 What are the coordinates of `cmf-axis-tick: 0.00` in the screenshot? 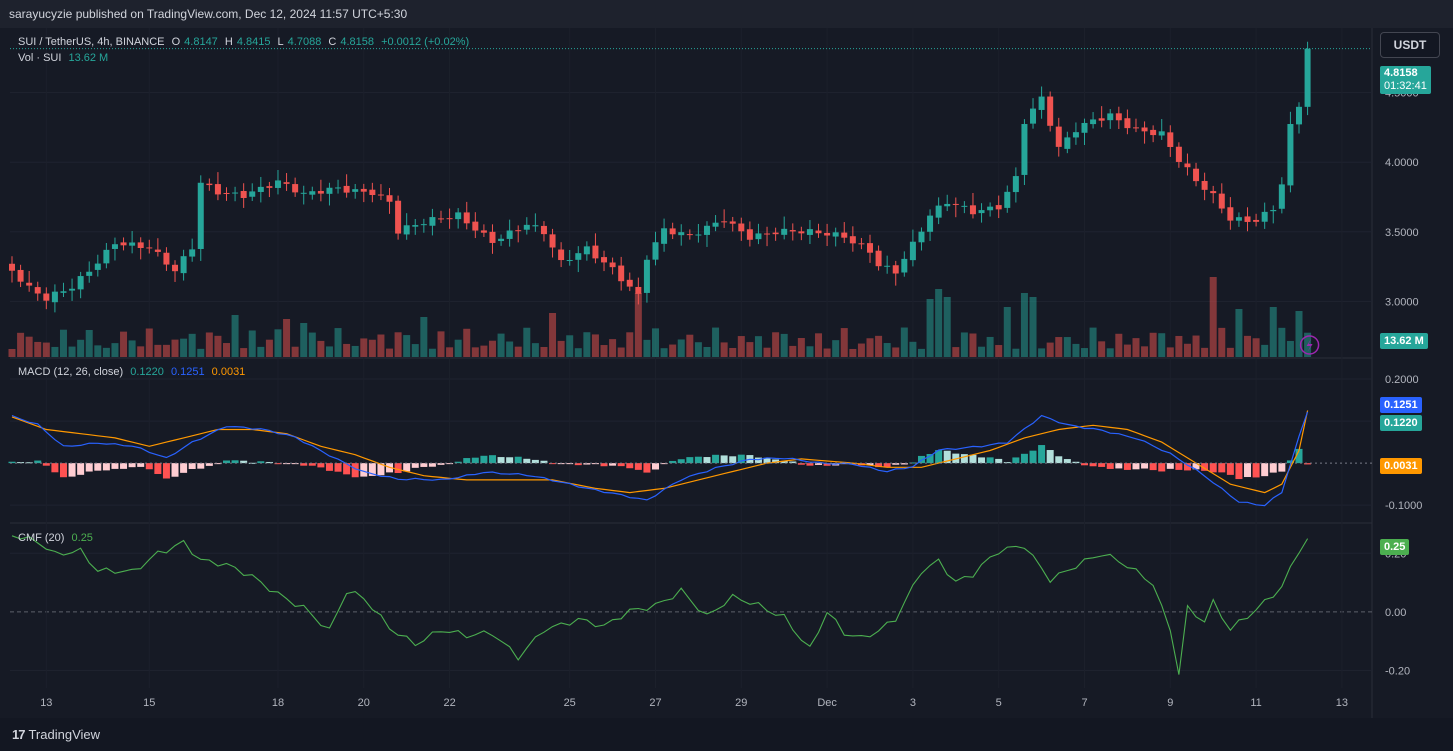 It's located at (1395, 613).